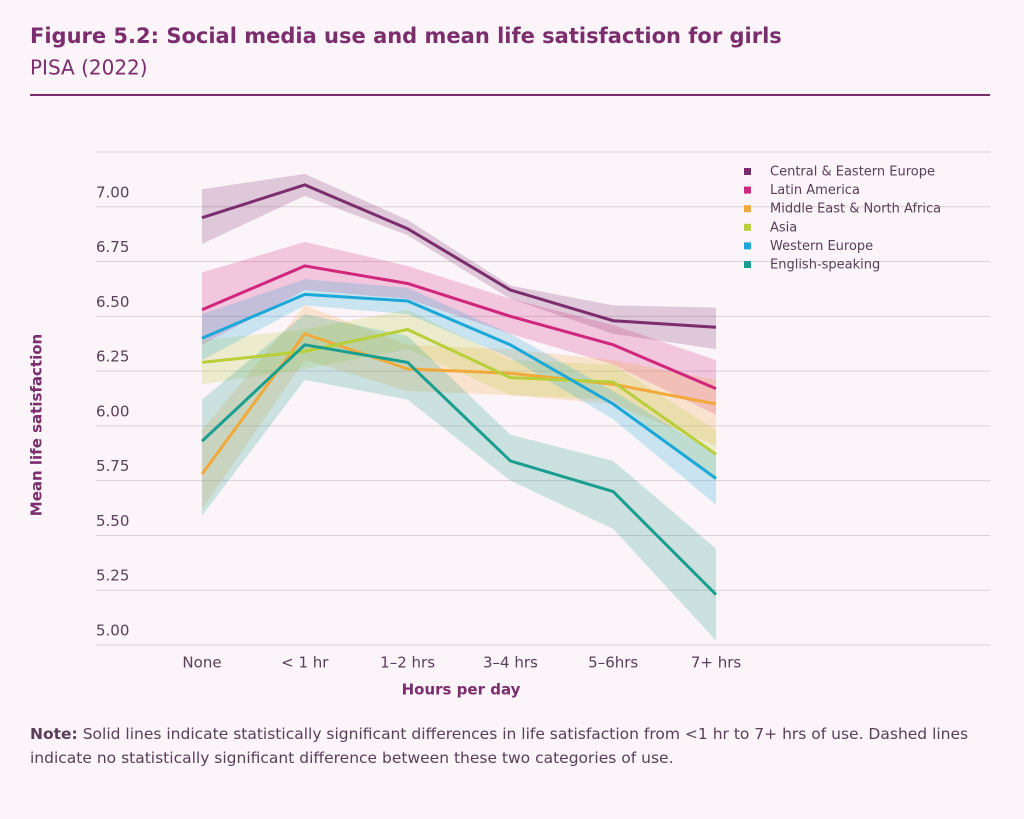 The image size is (1024, 819). What do you see at coordinates (112, 466) in the screenshot?
I see `y-tick-label: 5.75` at bounding box center [112, 466].